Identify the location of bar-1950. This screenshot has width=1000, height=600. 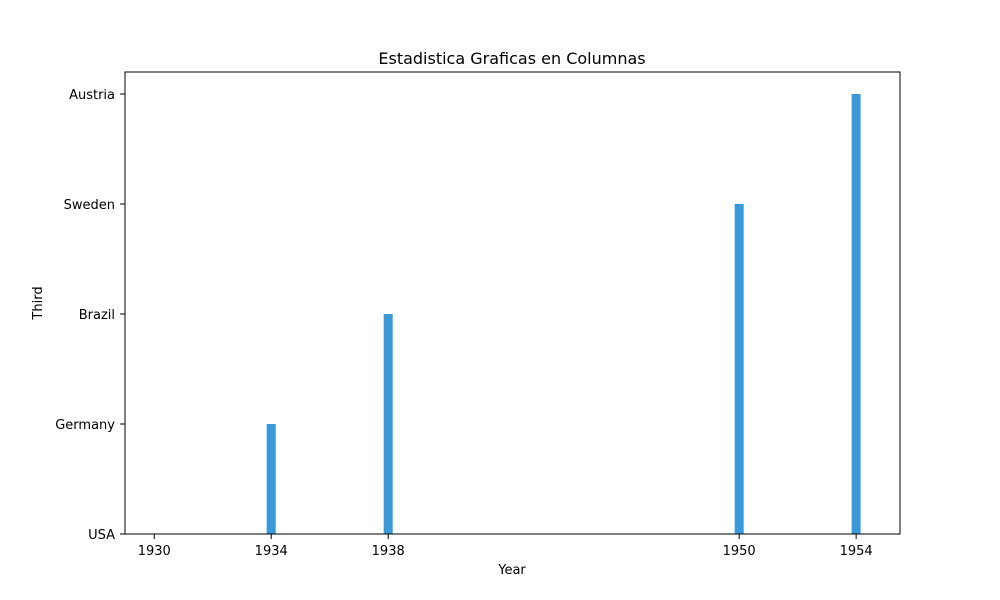
(739, 369).